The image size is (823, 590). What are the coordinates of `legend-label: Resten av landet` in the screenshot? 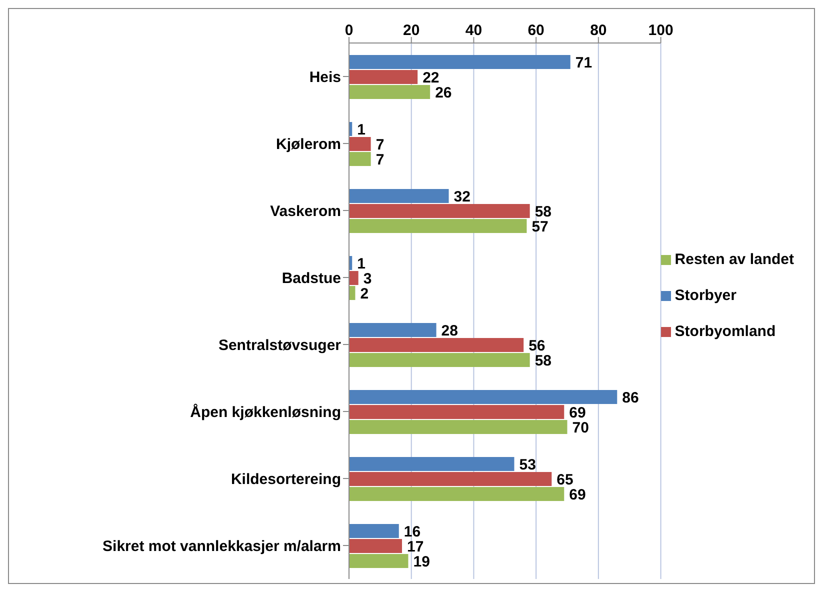 It's located at (734, 259).